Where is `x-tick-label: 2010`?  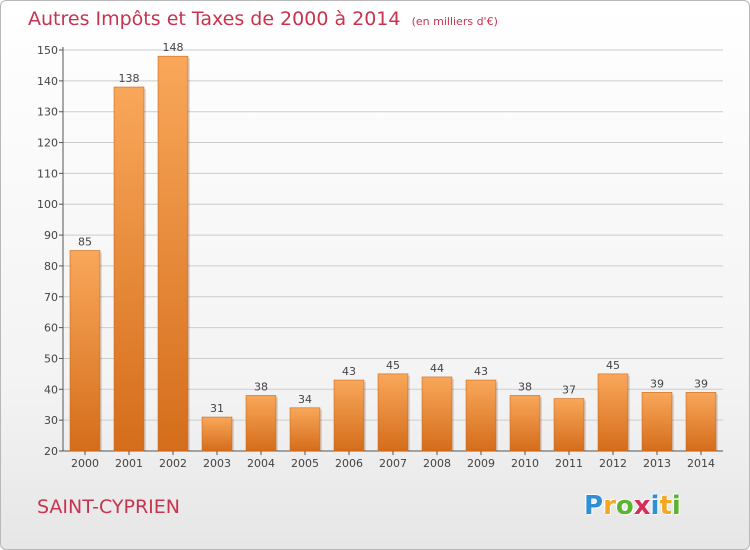 x-tick-label: 2010 is located at coordinates (525, 463).